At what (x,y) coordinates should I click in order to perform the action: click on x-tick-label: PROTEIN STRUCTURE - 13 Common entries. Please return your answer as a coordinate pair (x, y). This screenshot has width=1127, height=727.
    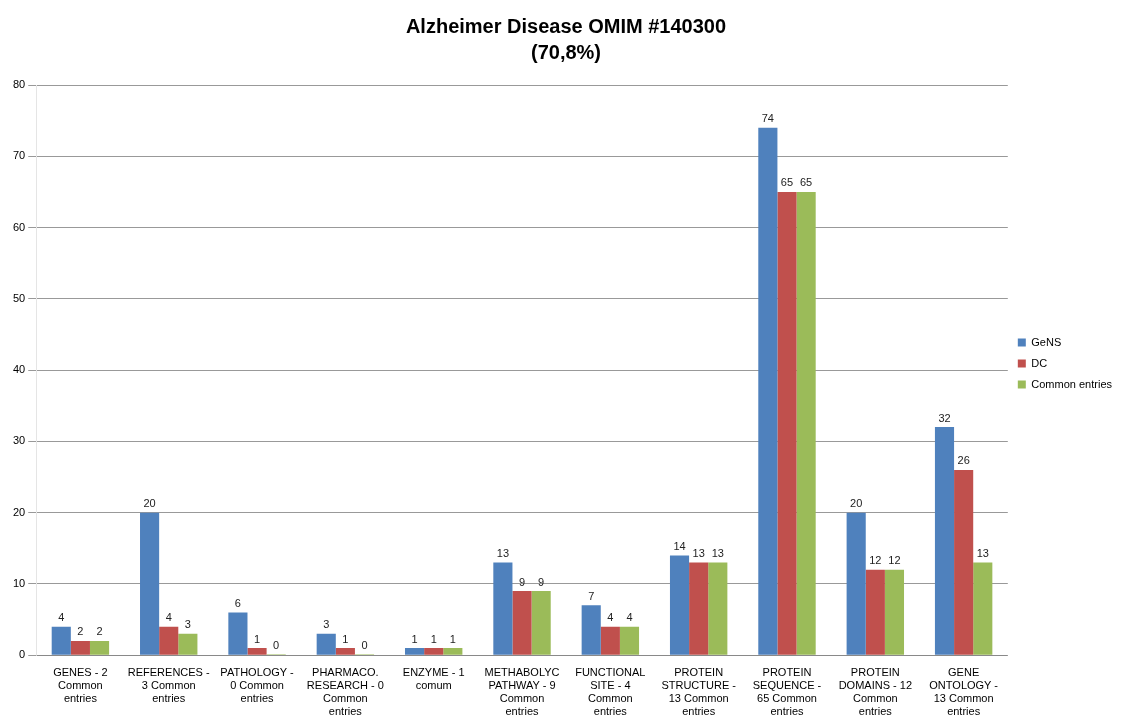
    Looking at the image, I should click on (699, 691).